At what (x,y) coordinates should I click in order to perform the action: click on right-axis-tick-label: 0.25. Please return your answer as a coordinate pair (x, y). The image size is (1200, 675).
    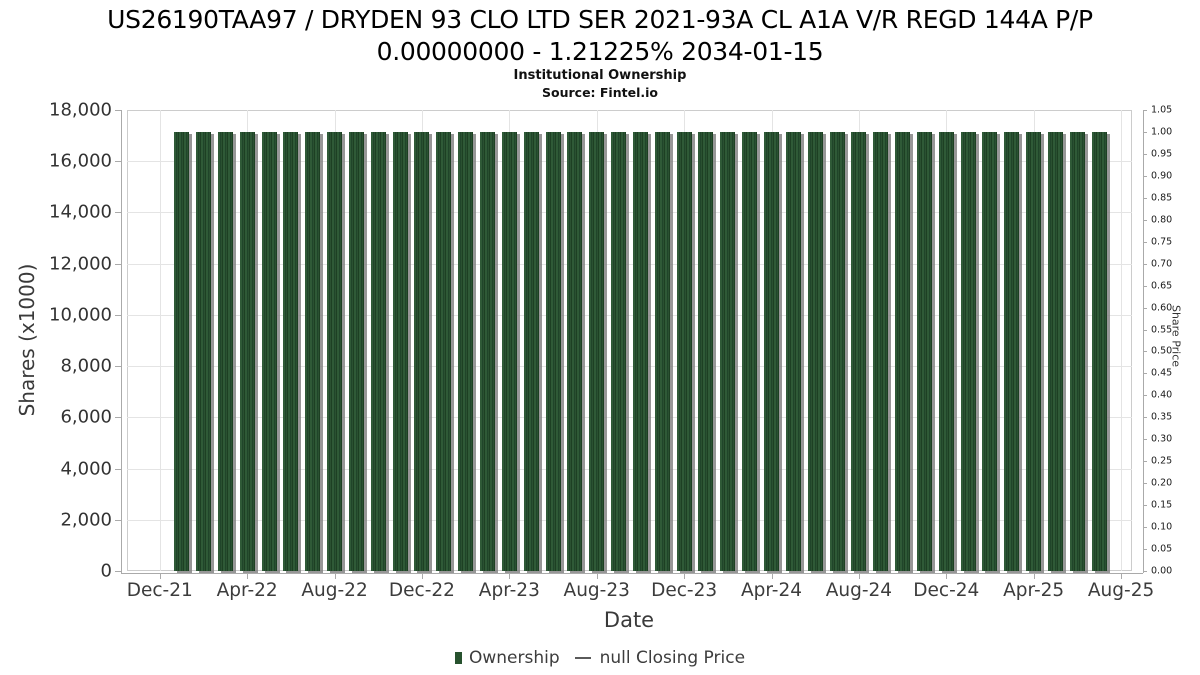
    Looking at the image, I should click on (1162, 461).